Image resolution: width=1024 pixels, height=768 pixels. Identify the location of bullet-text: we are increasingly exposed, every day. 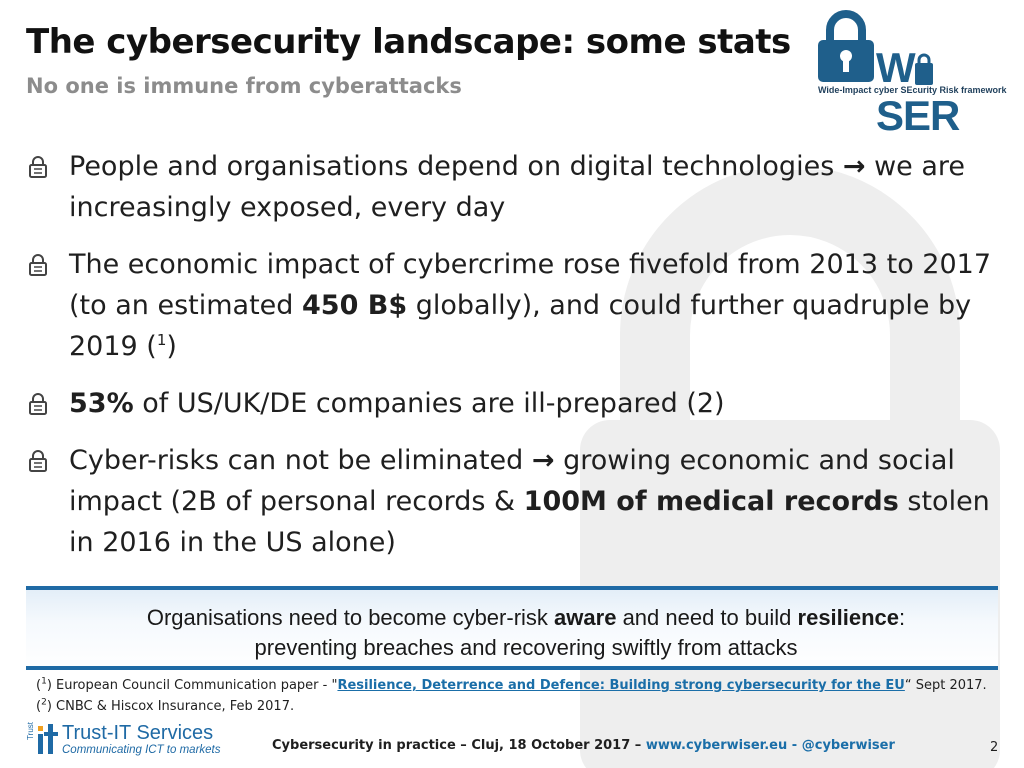
(517, 187).